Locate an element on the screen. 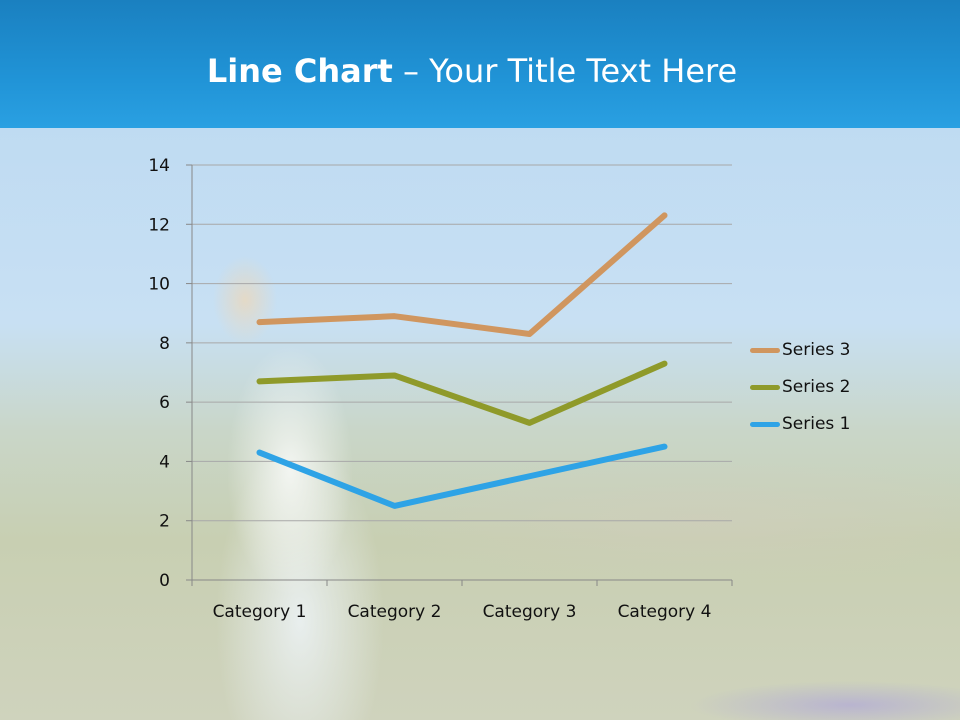 The width and height of the screenshot is (960, 720). legend-item-series-1: Series 1 is located at coordinates (800, 424).